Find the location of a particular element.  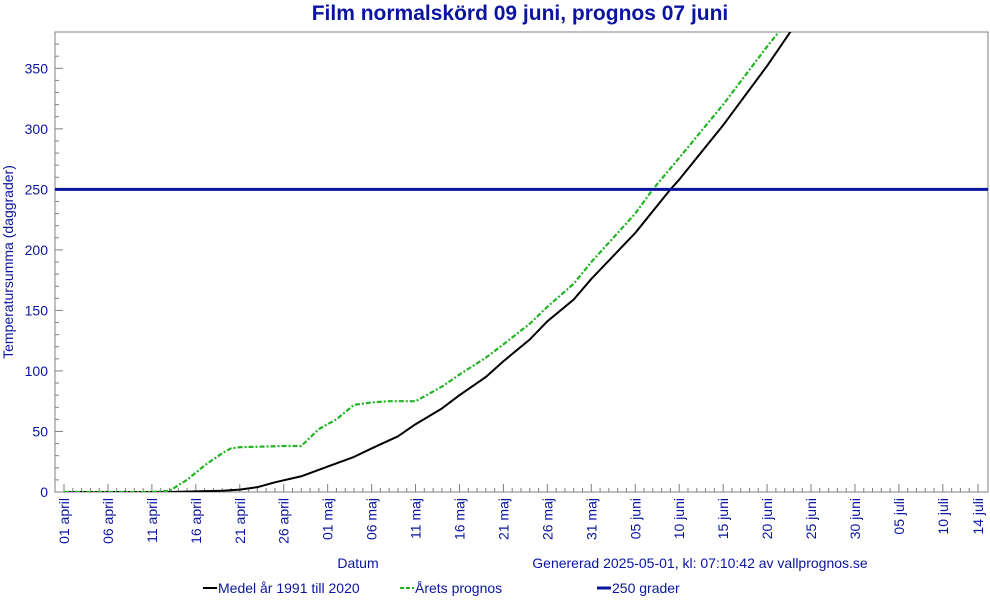

x-tick-label: 06 maj is located at coordinates (372, 519).